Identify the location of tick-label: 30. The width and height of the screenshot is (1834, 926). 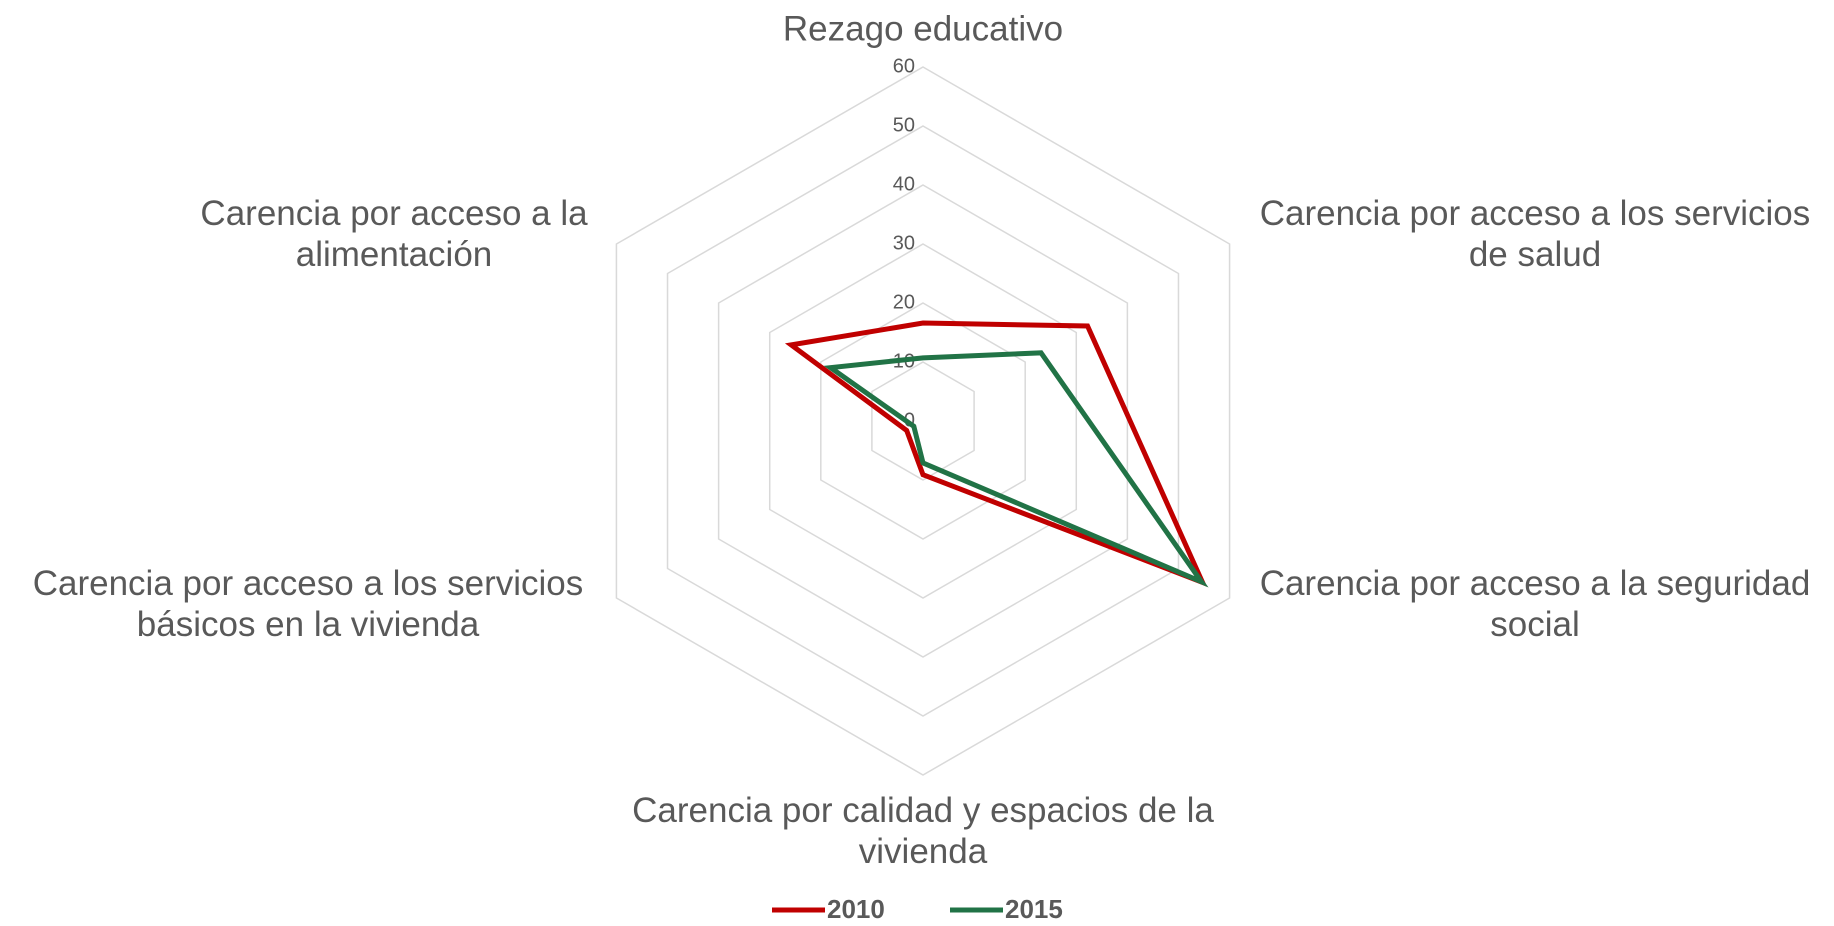
(904, 243).